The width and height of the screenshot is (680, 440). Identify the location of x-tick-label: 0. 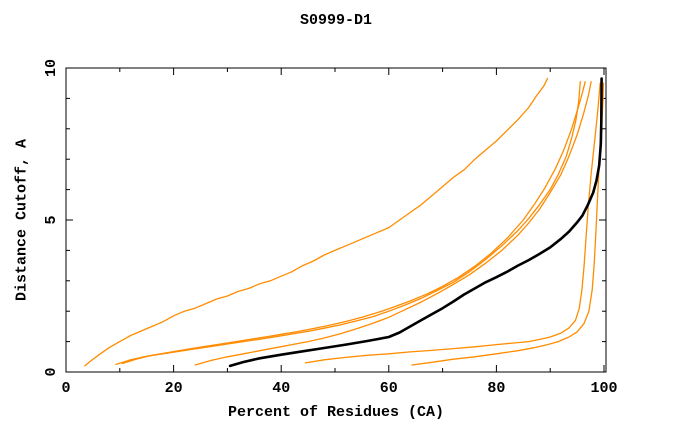
(65, 388).